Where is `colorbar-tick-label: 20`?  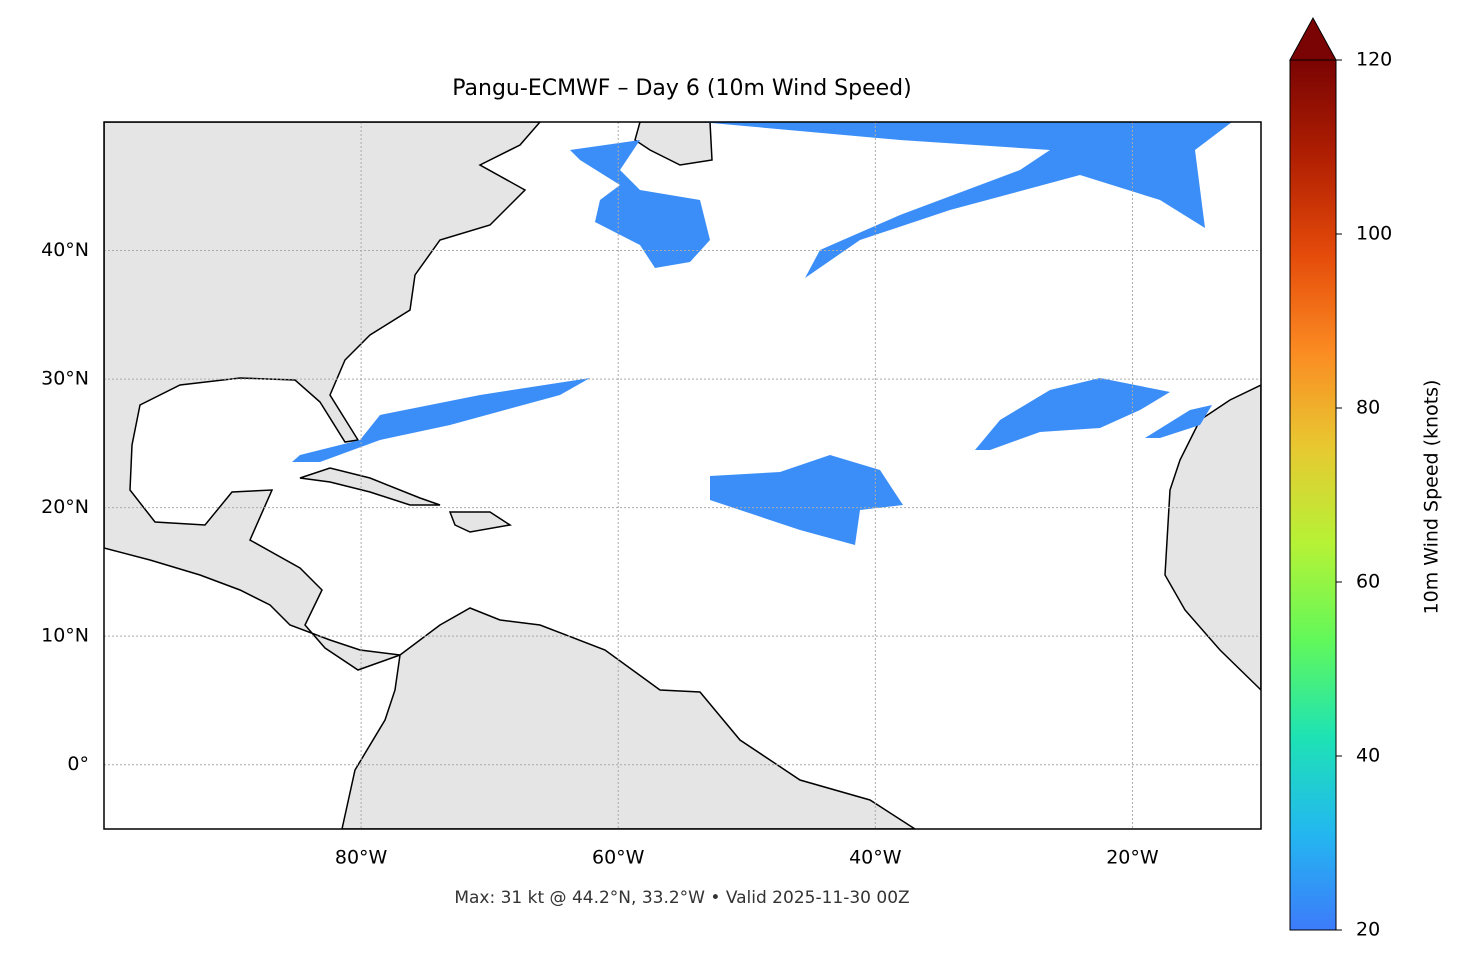
colorbar-tick-label: 20 is located at coordinates (1368, 930).